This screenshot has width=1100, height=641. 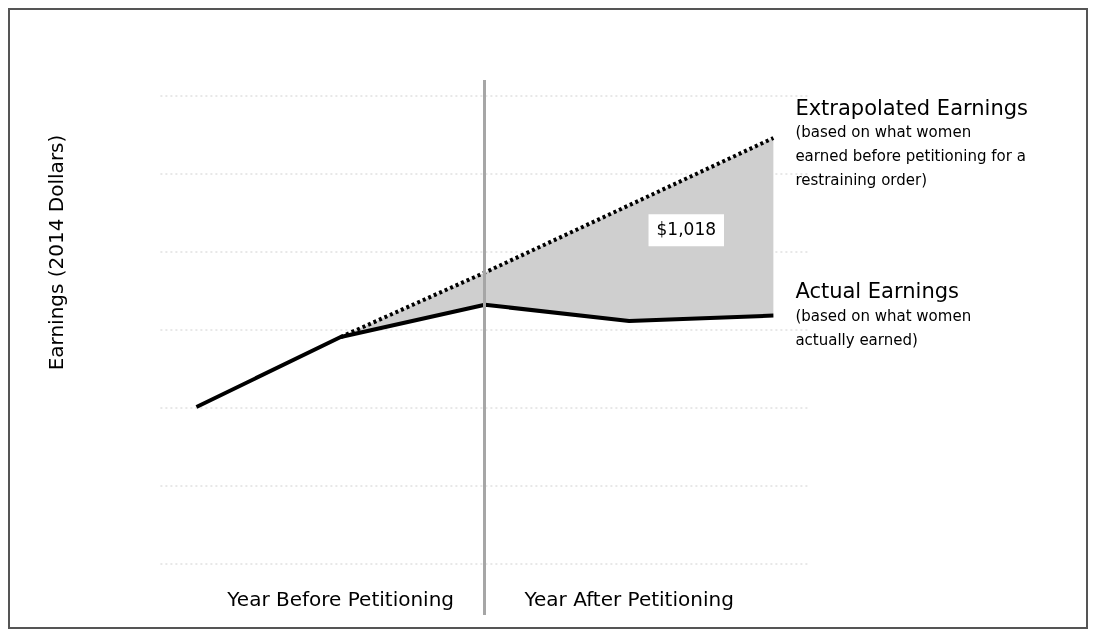 I want to click on x-tick-label: Year Before Petitioning, so click(x=340, y=599).